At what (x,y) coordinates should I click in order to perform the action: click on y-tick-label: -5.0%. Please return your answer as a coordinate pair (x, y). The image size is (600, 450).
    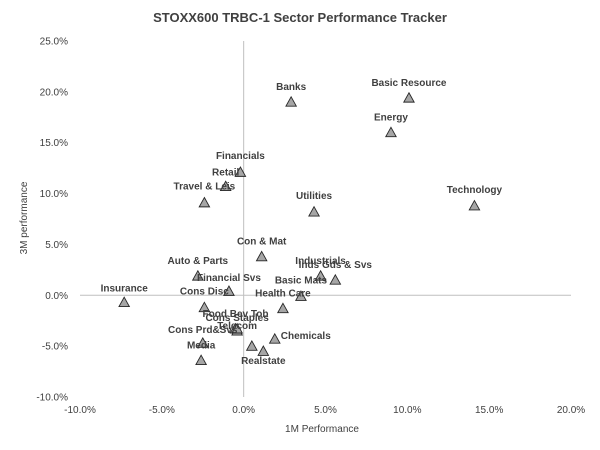
    Looking at the image, I should click on (55, 347).